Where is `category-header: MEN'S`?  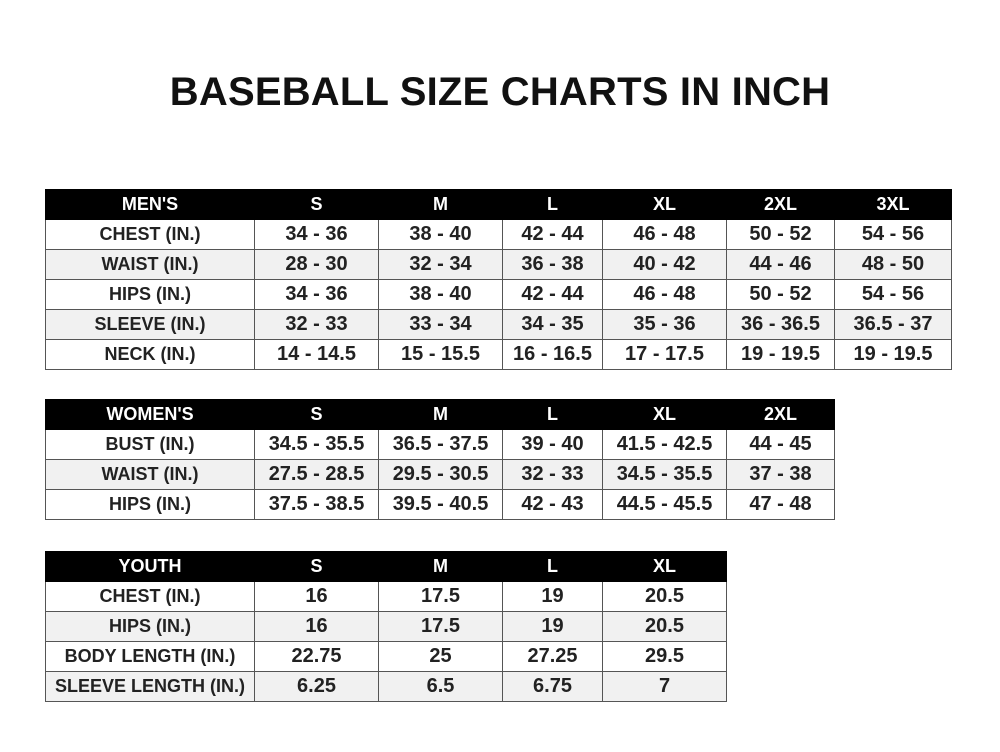
category-header: MEN'S is located at coordinates (150, 204).